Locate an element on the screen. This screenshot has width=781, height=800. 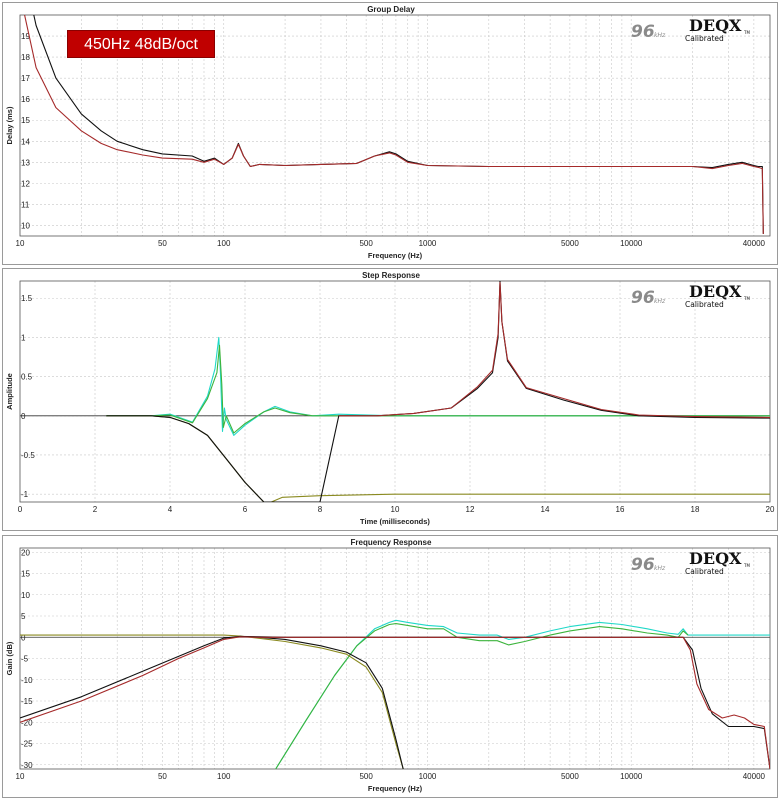
y-tick-label: 14 is located at coordinates (25, 141).